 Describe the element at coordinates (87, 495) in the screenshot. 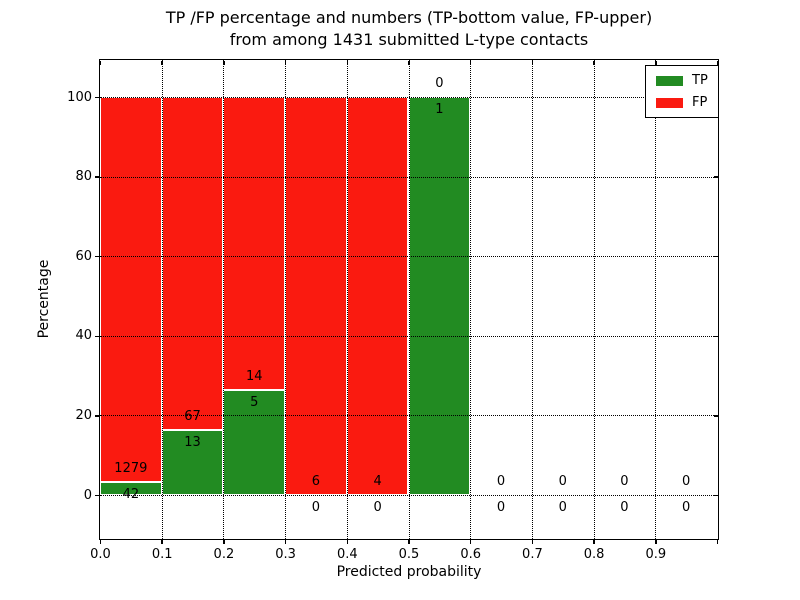

I see `y-tick-label: 0` at that location.